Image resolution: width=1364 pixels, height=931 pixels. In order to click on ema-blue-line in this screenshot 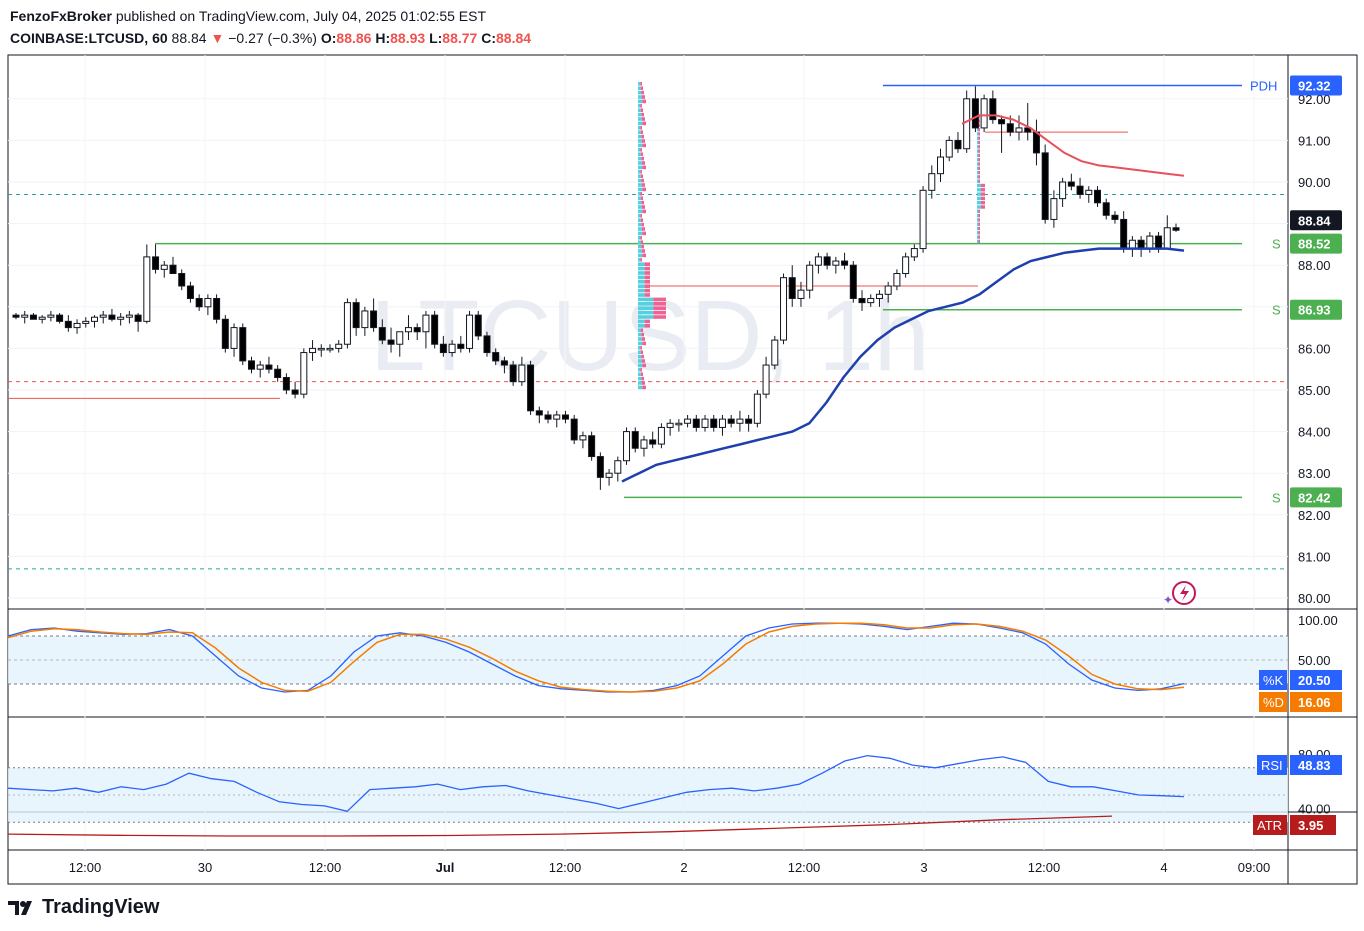, I will do `click(903, 365)`.